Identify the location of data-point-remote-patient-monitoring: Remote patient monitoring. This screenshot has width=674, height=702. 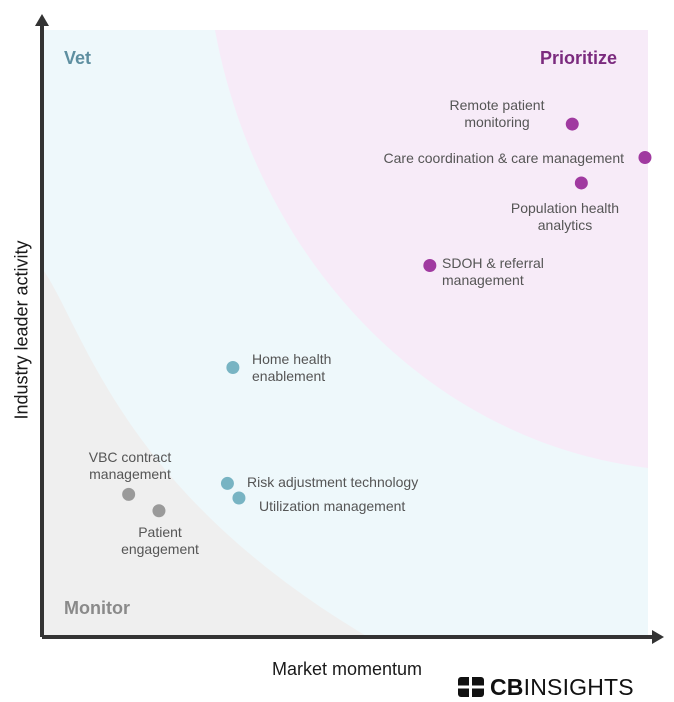
(514, 114).